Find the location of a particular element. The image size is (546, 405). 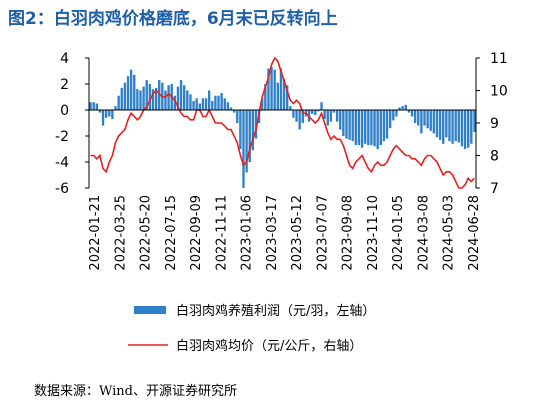

legend-line-label: 白羽肉鸡均价（元/公斤，右轴） is located at coordinates (269, 346).